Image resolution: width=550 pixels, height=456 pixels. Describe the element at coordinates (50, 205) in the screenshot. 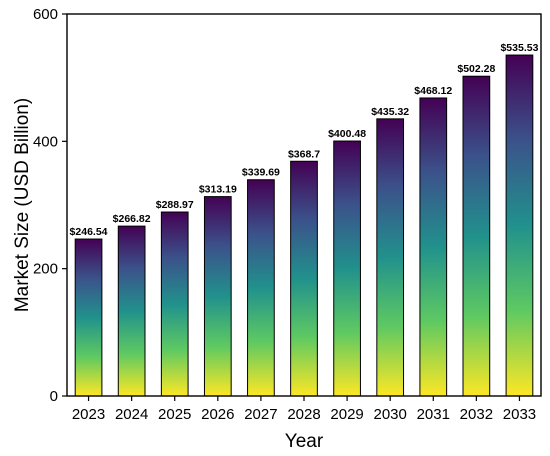

I see `y-axis-ticks: 0 200 400 600` at that location.